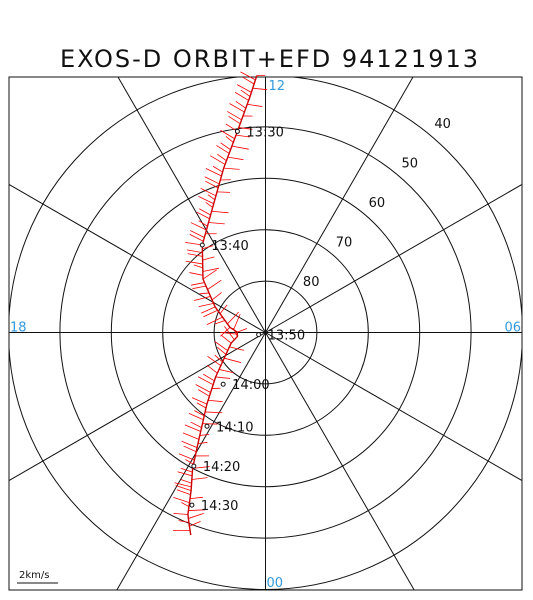  Describe the element at coordinates (250, 385) in the screenshot. I see `time-mark-label: 14:00` at that location.